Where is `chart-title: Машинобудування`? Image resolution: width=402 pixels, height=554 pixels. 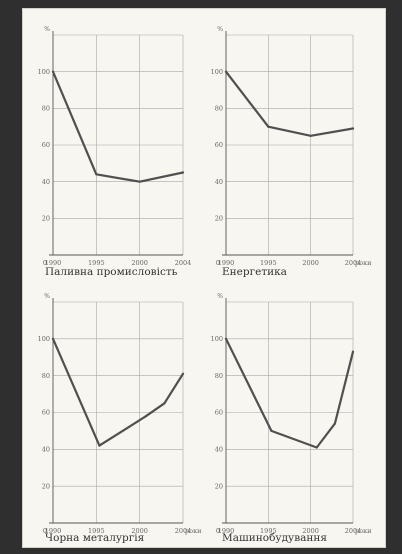
chart-title: Машинобудування is located at coordinates (274, 538).